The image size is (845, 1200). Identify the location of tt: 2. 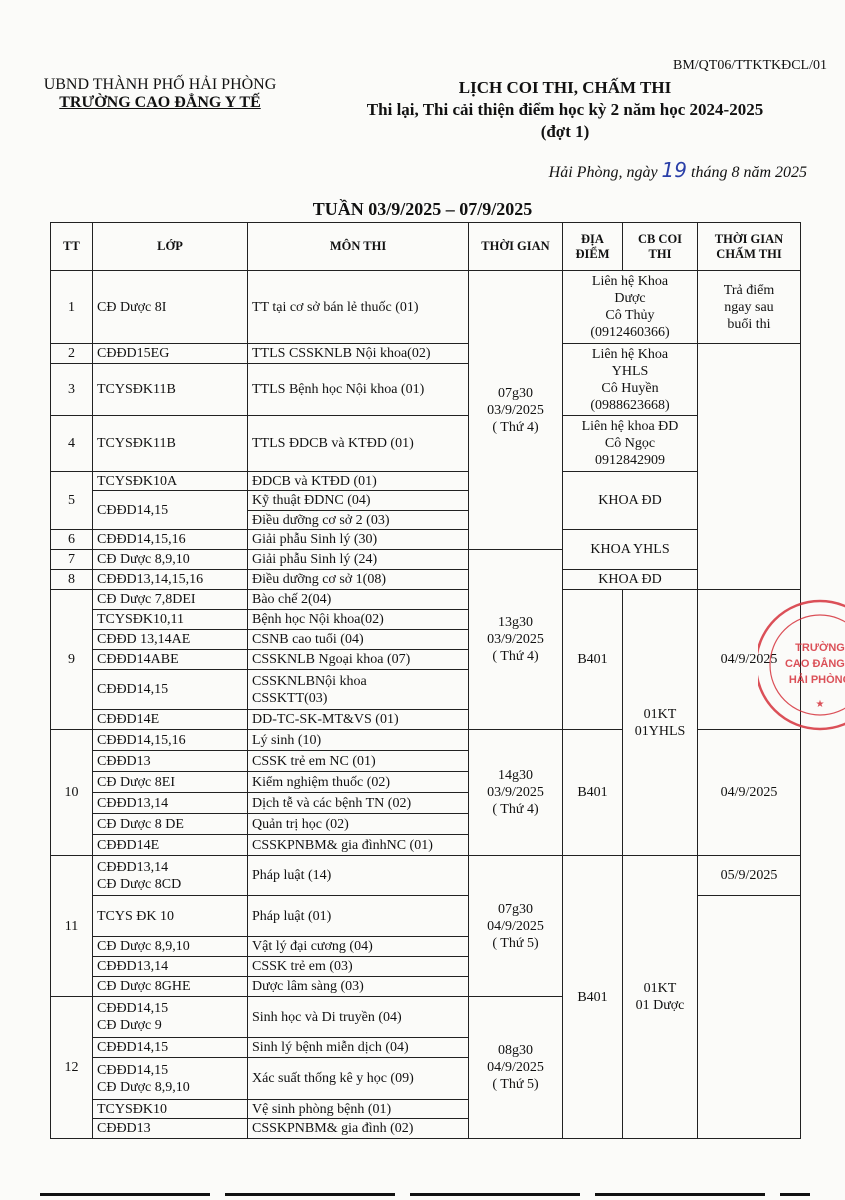
(71, 353).